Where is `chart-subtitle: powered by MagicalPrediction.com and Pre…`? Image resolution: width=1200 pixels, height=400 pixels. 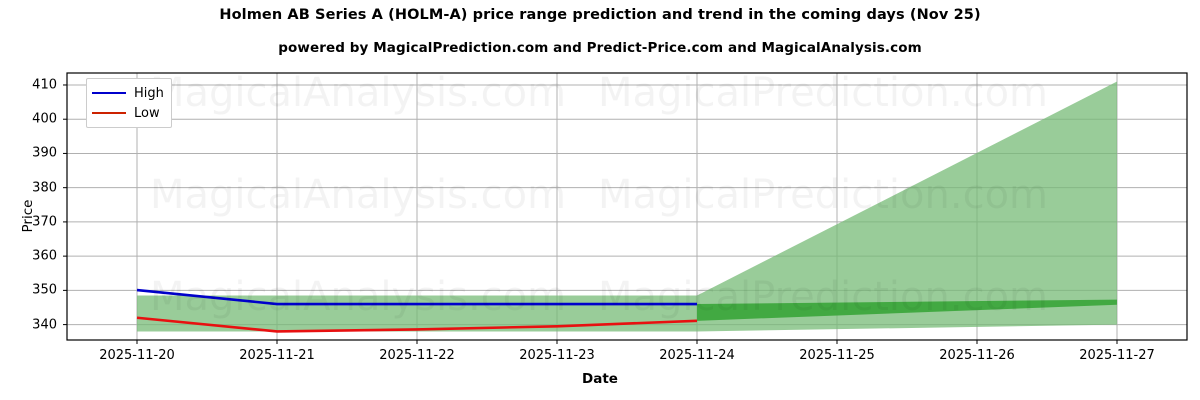 chart-subtitle: powered by MagicalPrediction.com and Pre… is located at coordinates (600, 48).